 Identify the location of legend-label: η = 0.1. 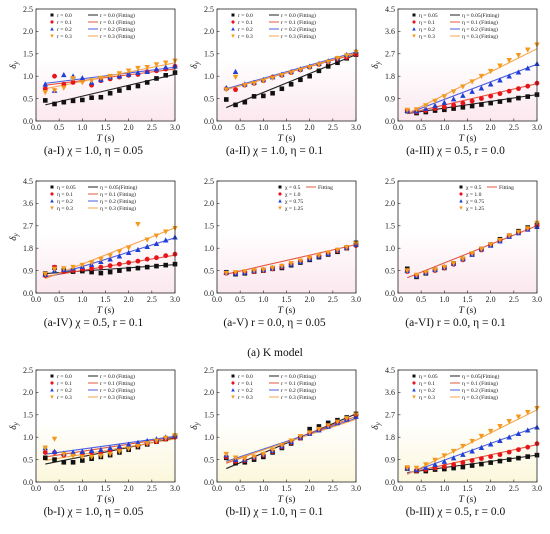
(427, 23).